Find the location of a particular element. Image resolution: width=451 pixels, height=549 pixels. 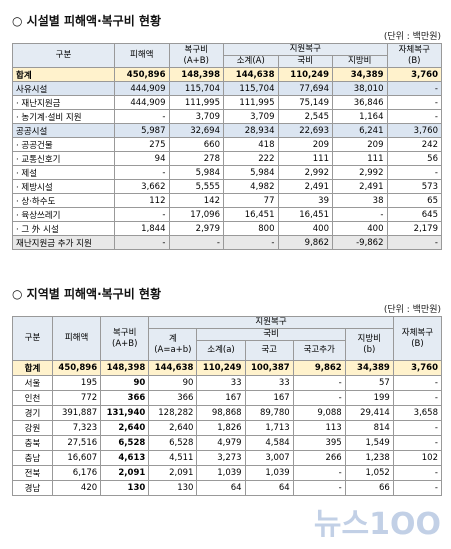

cell: 142 is located at coordinates (196, 200).